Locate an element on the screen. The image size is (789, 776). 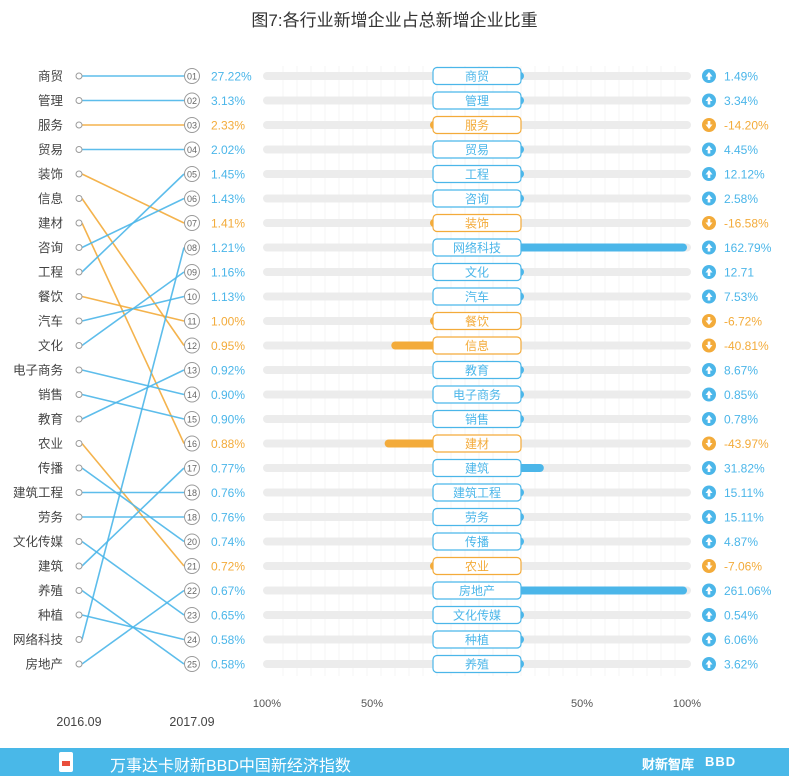
axis-tick-left: 50% is located at coordinates (372, 704).